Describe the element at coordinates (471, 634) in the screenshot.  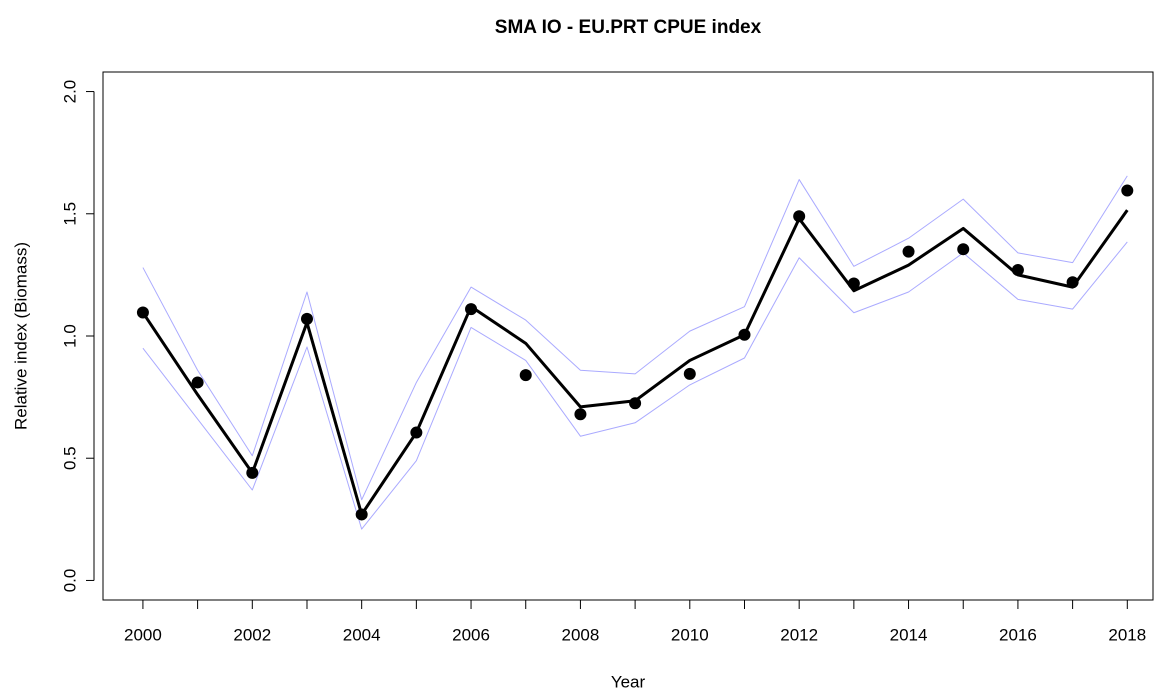
I see `x-tick-label: 2006` at that location.